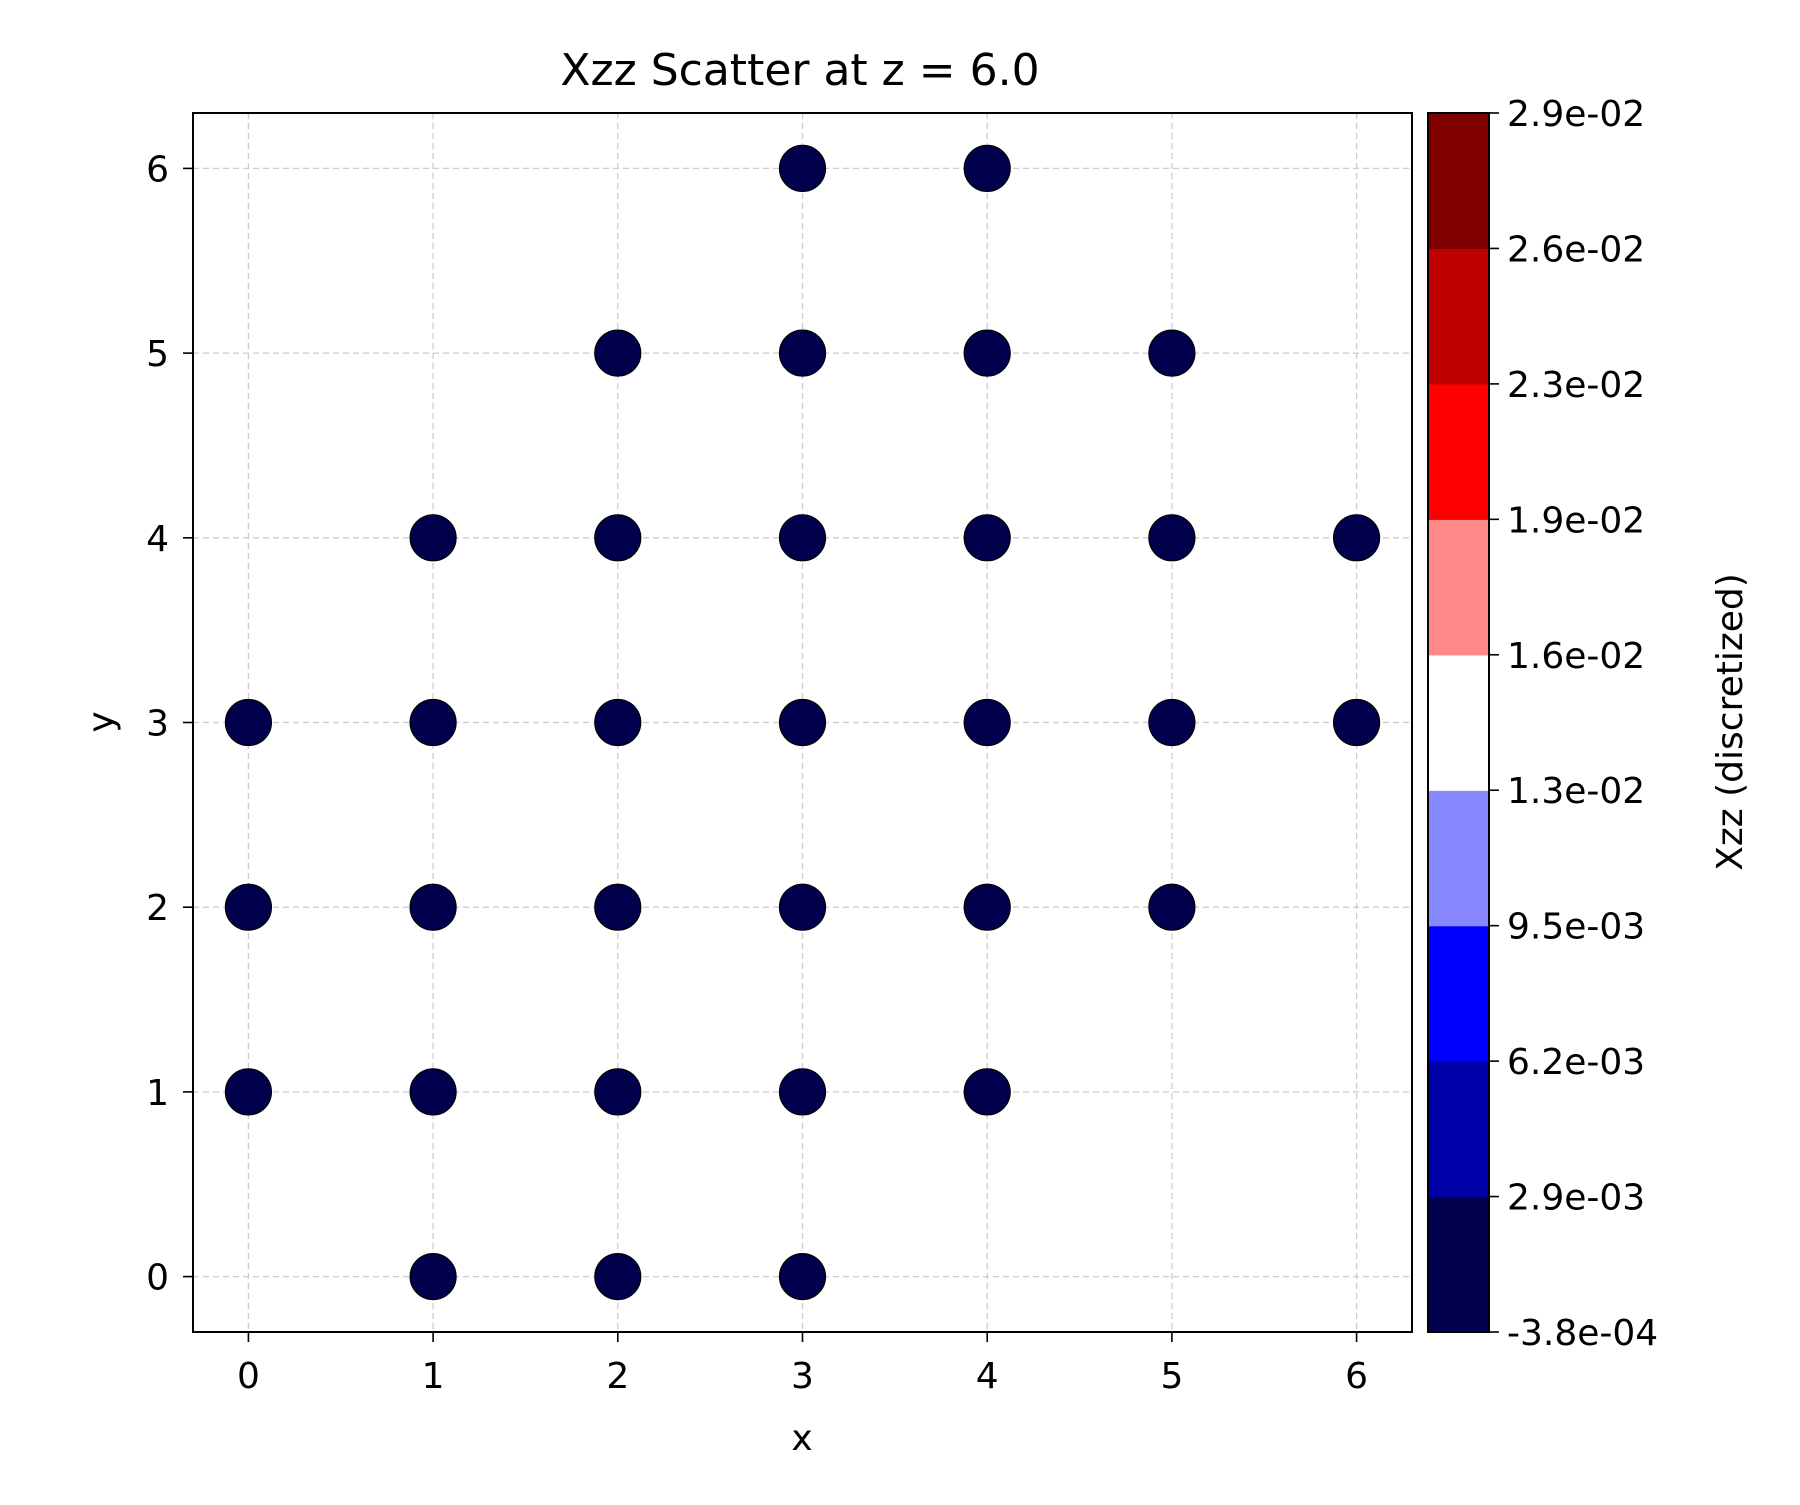  What do you see at coordinates (169, 724) in the screenshot?
I see `y-axis-ticks: 0 1 2 3 4 5 6` at bounding box center [169, 724].